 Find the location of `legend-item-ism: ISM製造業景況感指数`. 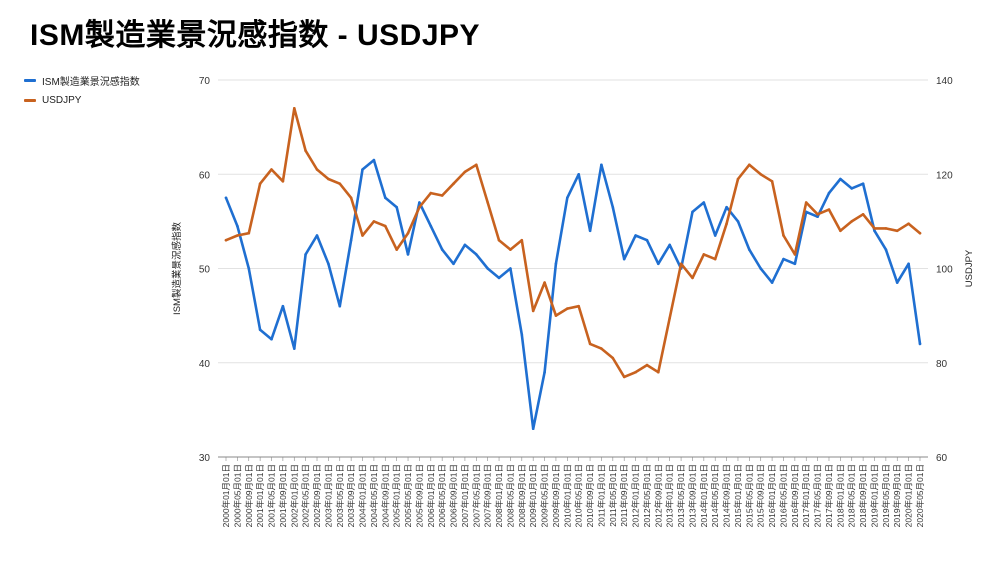

legend-item-ism: ISM製造業景況感指数 is located at coordinates (82, 80).